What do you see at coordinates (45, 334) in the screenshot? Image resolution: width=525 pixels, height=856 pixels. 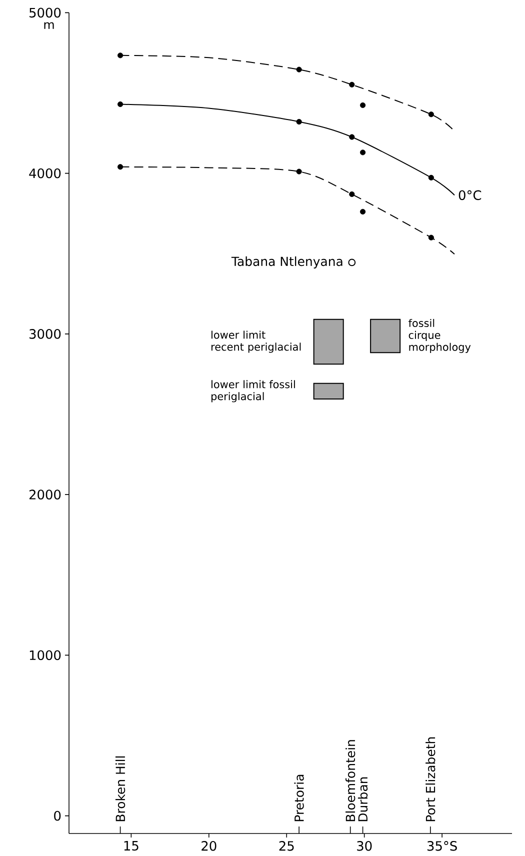 I see `y-tick-label: 3000` at bounding box center [45, 334].